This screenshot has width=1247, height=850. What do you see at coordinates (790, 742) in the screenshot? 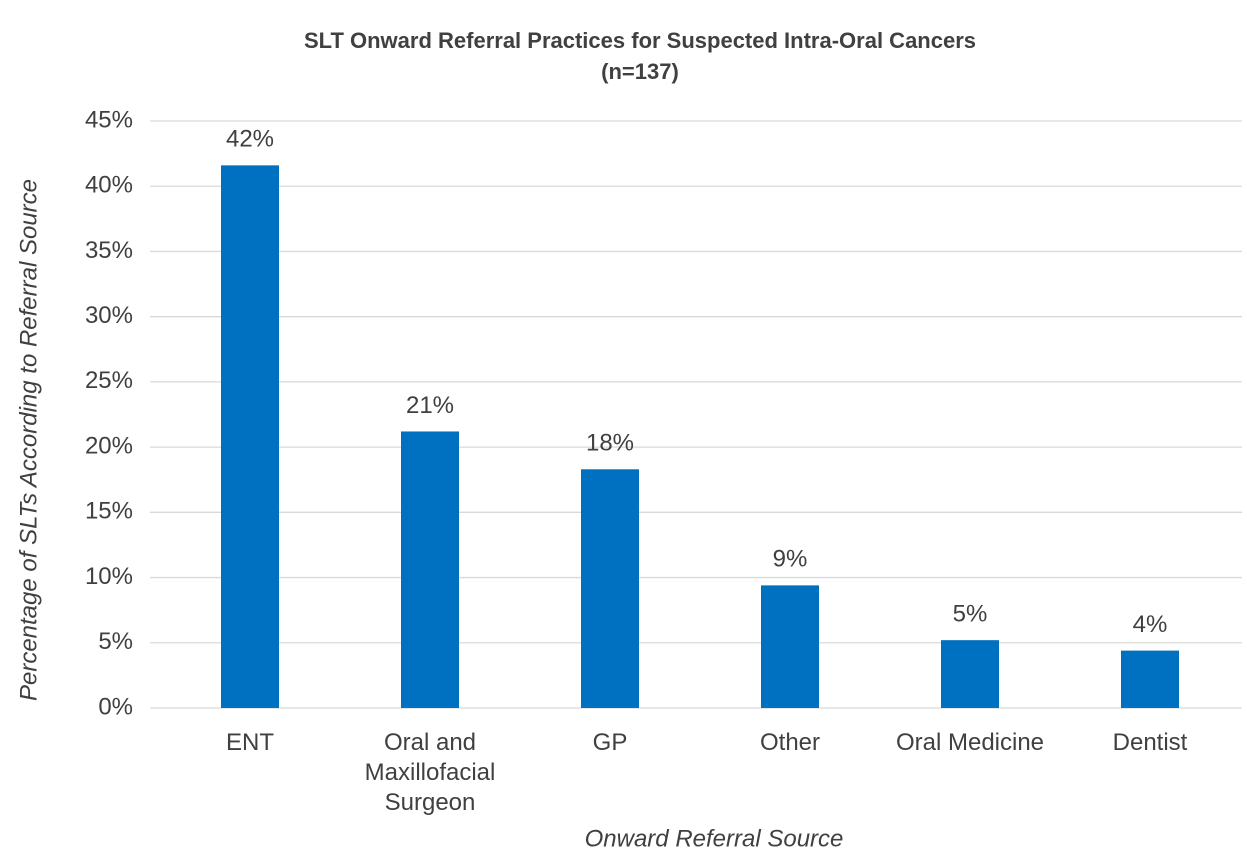
I see `x-tick-label: Other` at bounding box center [790, 742].